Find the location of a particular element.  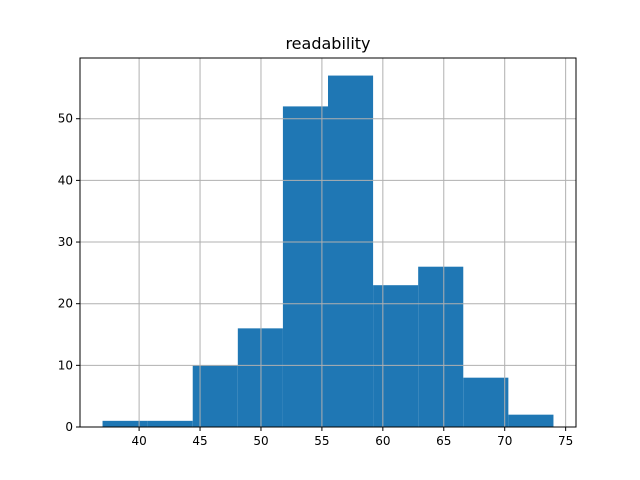

y-tick-label: 10 is located at coordinates (65, 365).